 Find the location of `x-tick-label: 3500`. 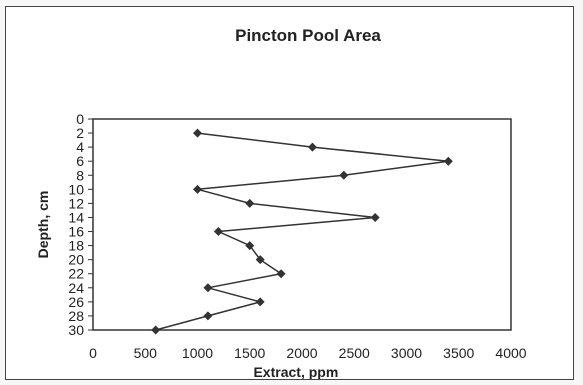

x-tick-label: 3500 is located at coordinates (458, 353).